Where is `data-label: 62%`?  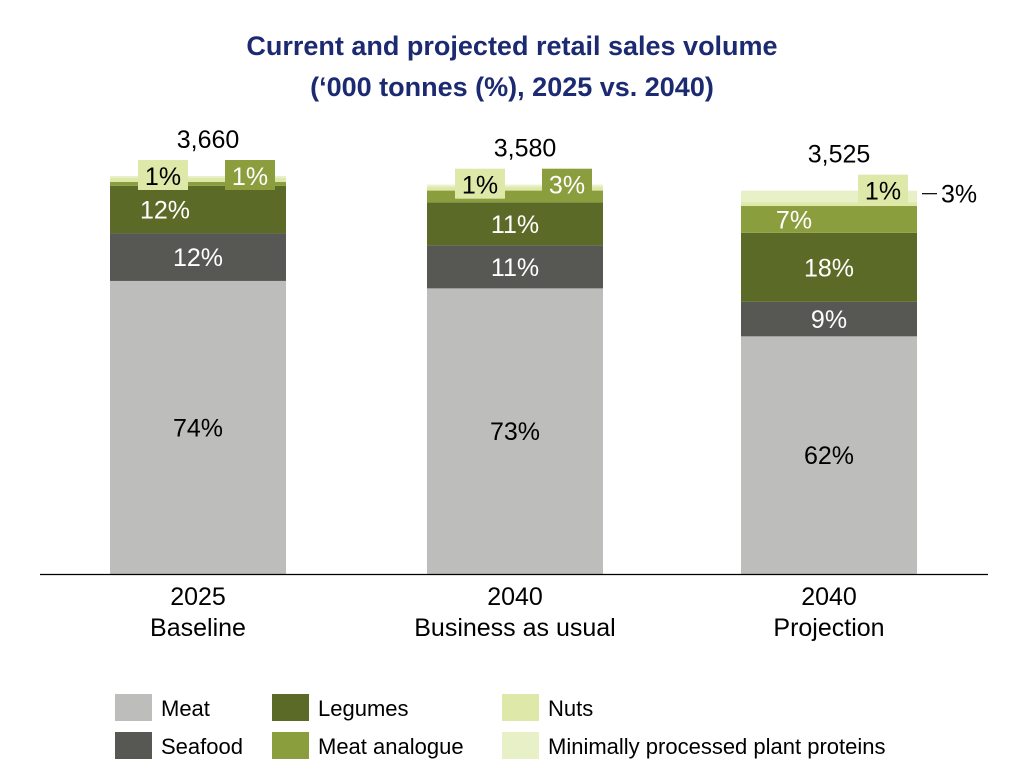 data-label: 62% is located at coordinates (829, 456).